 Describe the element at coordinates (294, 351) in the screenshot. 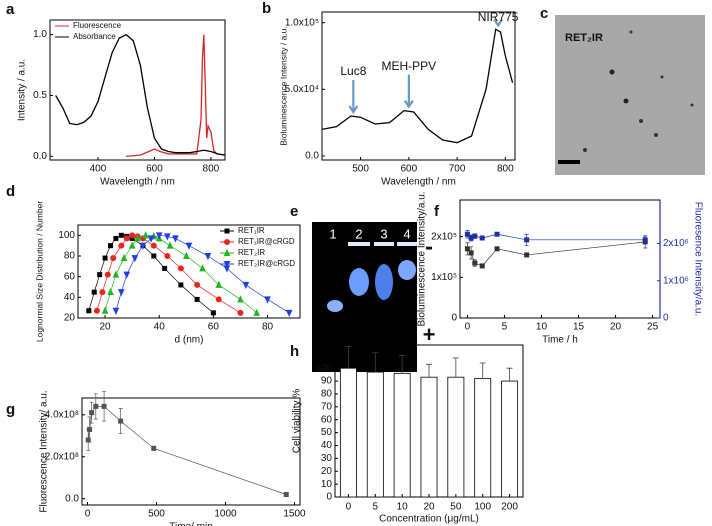

I see `panel-label: h` at that location.